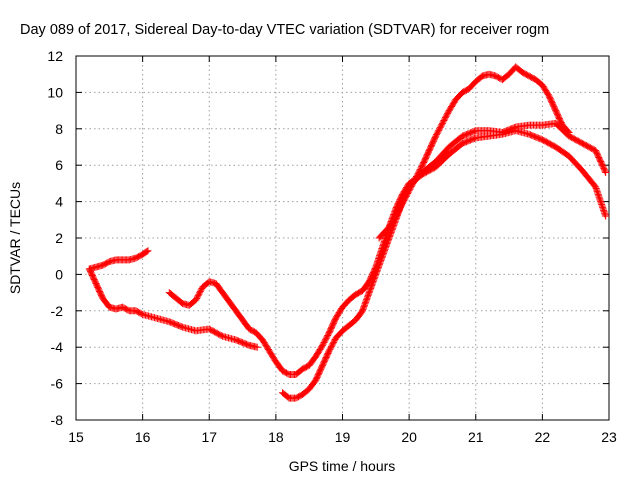 This screenshot has height=480, width=640. What do you see at coordinates (57, 384) in the screenshot?
I see `y-tick-label: -6` at bounding box center [57, 384].